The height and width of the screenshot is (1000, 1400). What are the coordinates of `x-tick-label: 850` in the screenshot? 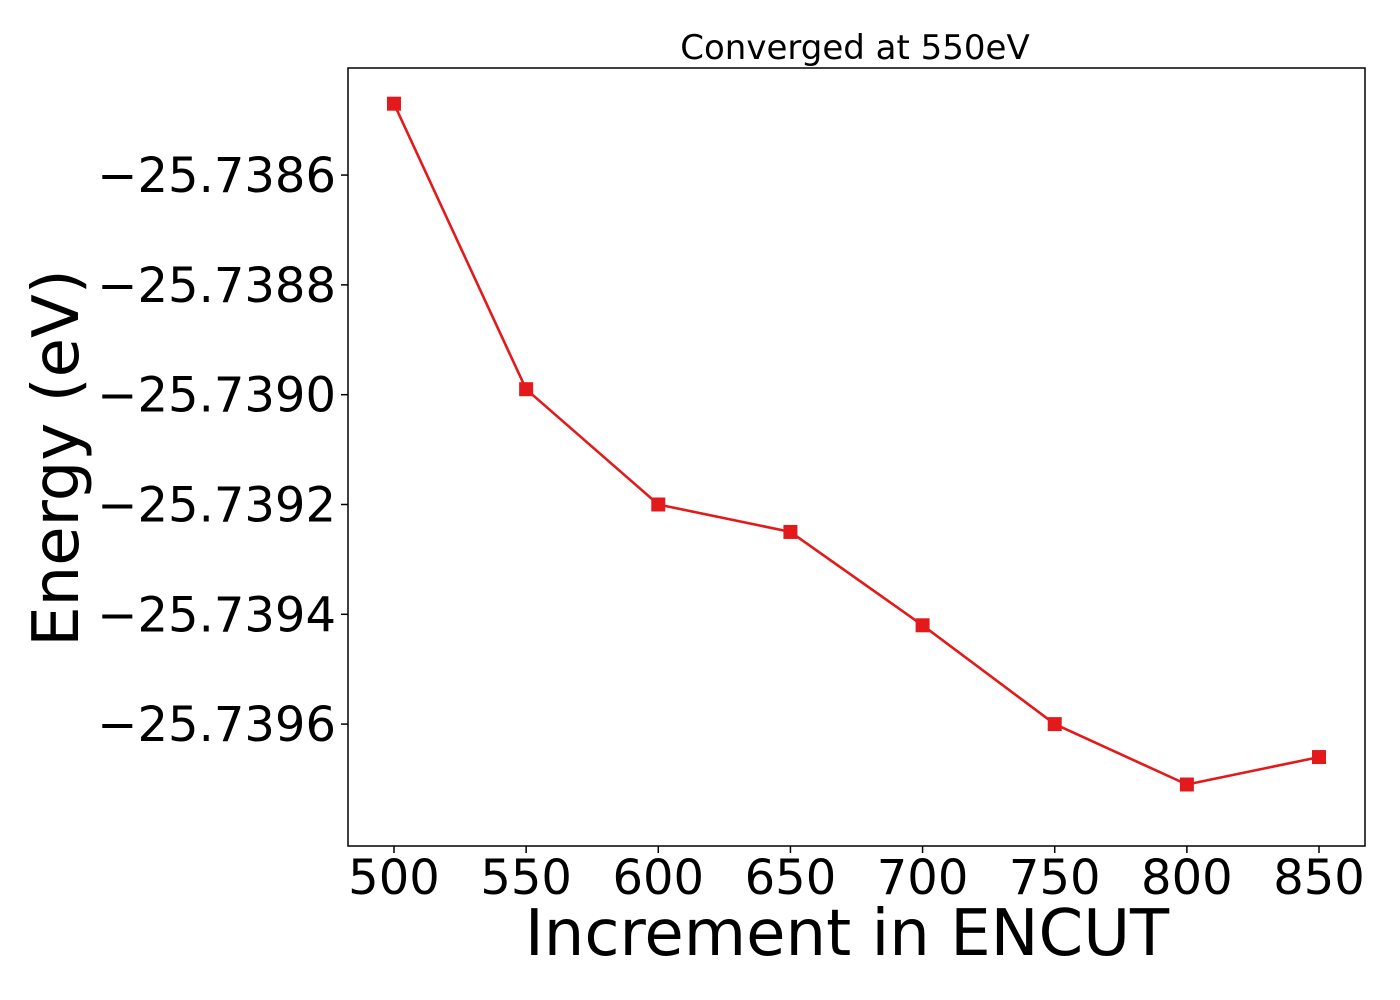 It's located at (1319, 878).